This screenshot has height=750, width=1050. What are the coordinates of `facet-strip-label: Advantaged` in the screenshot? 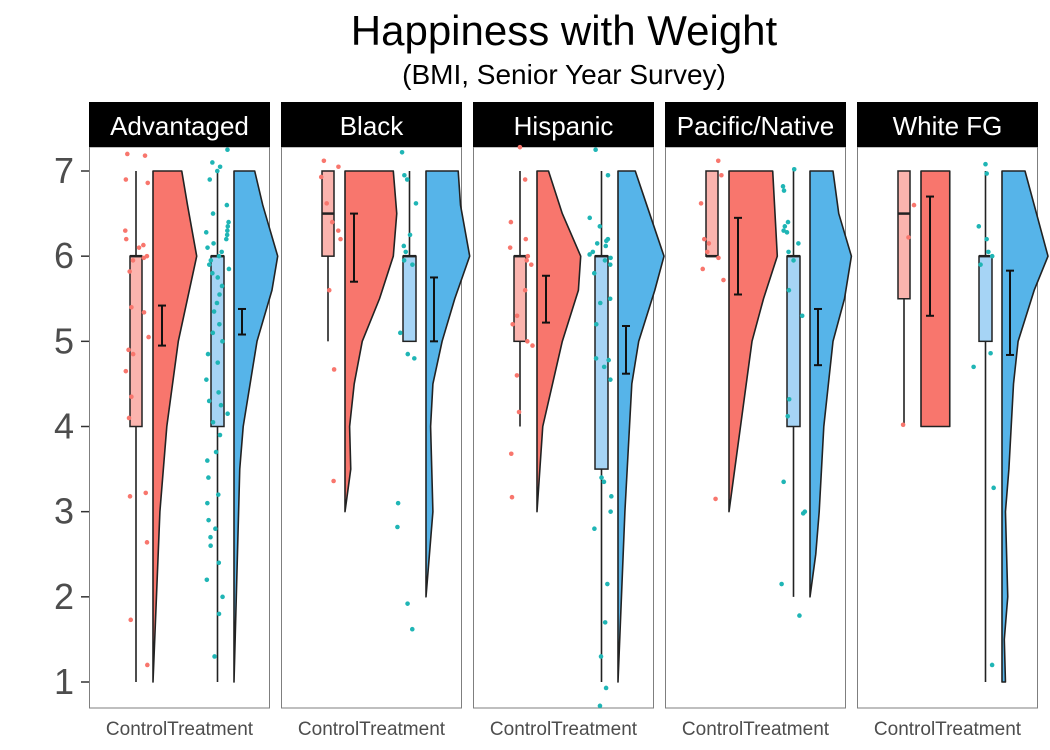 It's located at (179, 126).